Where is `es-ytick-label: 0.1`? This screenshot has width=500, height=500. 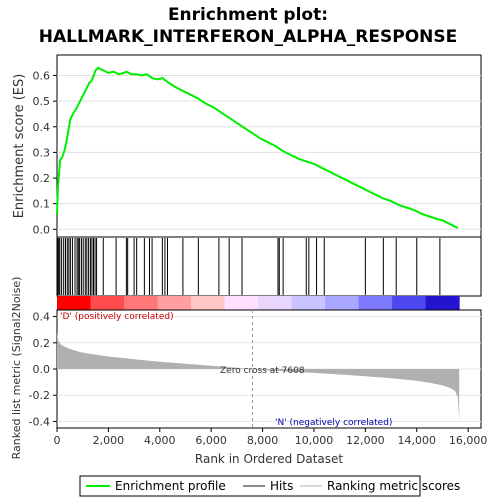
es-ytick-label: 0.1 is located at coordinates (42, 204).